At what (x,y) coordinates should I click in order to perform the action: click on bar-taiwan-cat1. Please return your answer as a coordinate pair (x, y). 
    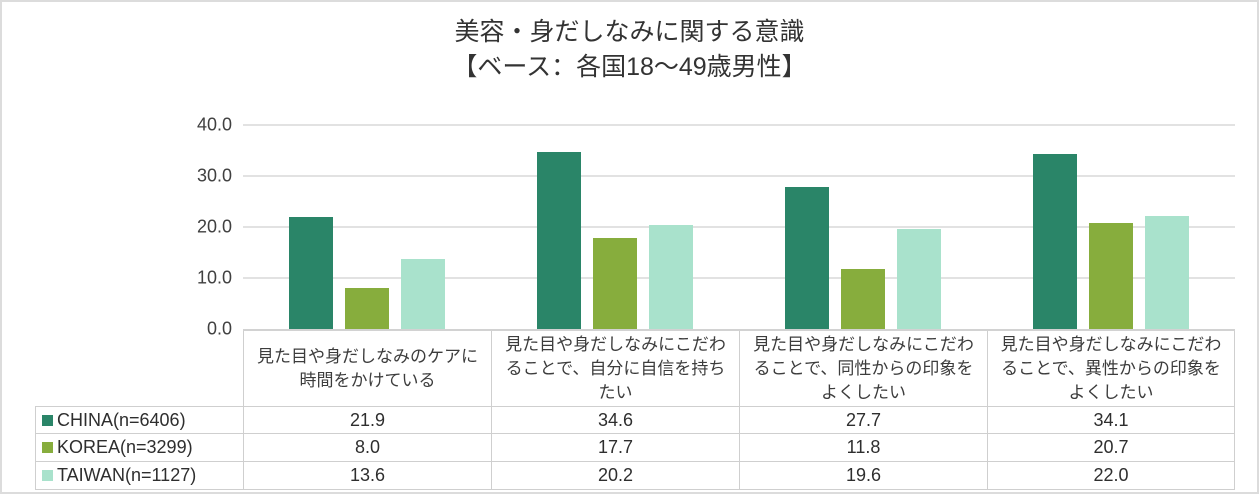
    Looking at the image, I should click on (423, 294).